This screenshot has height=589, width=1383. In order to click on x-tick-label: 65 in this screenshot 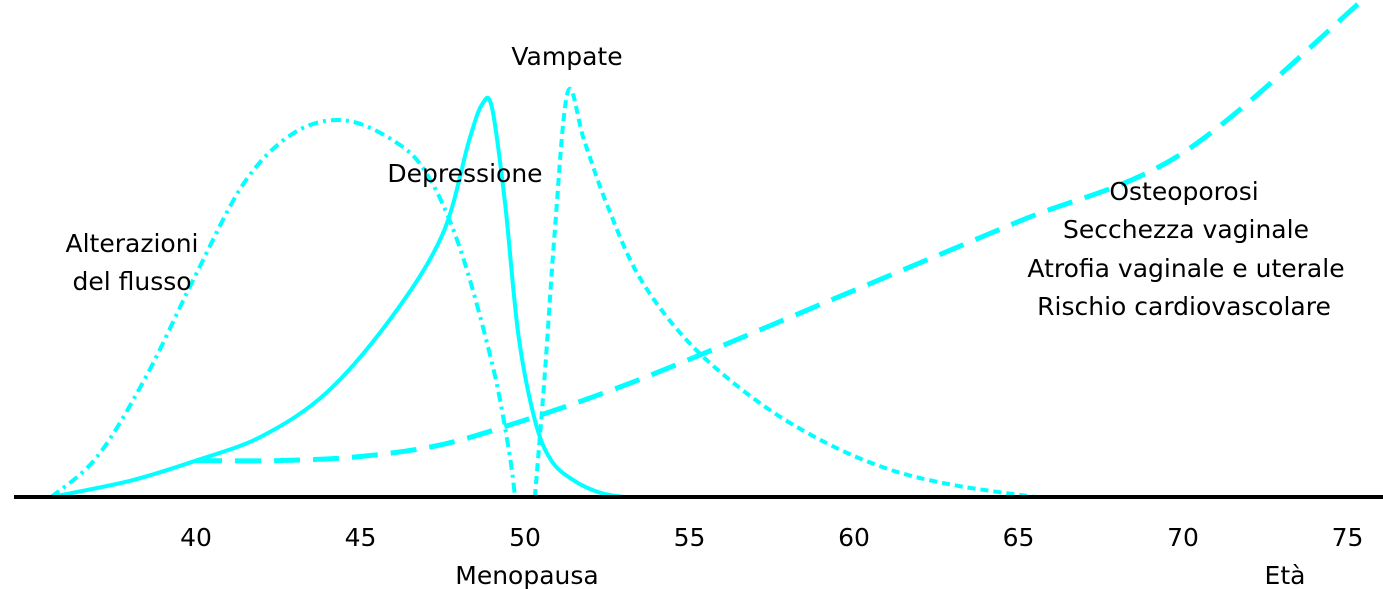, I will do `click(1019, 537)`.